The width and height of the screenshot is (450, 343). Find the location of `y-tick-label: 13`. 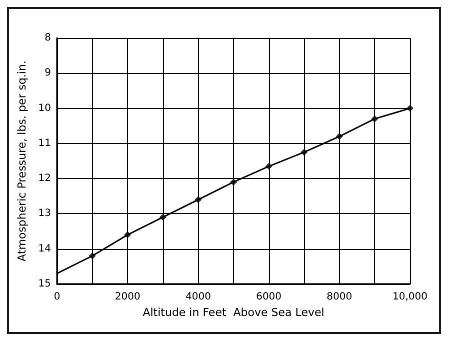

y-tick-label: 13 is located at coordinates (44, 214).